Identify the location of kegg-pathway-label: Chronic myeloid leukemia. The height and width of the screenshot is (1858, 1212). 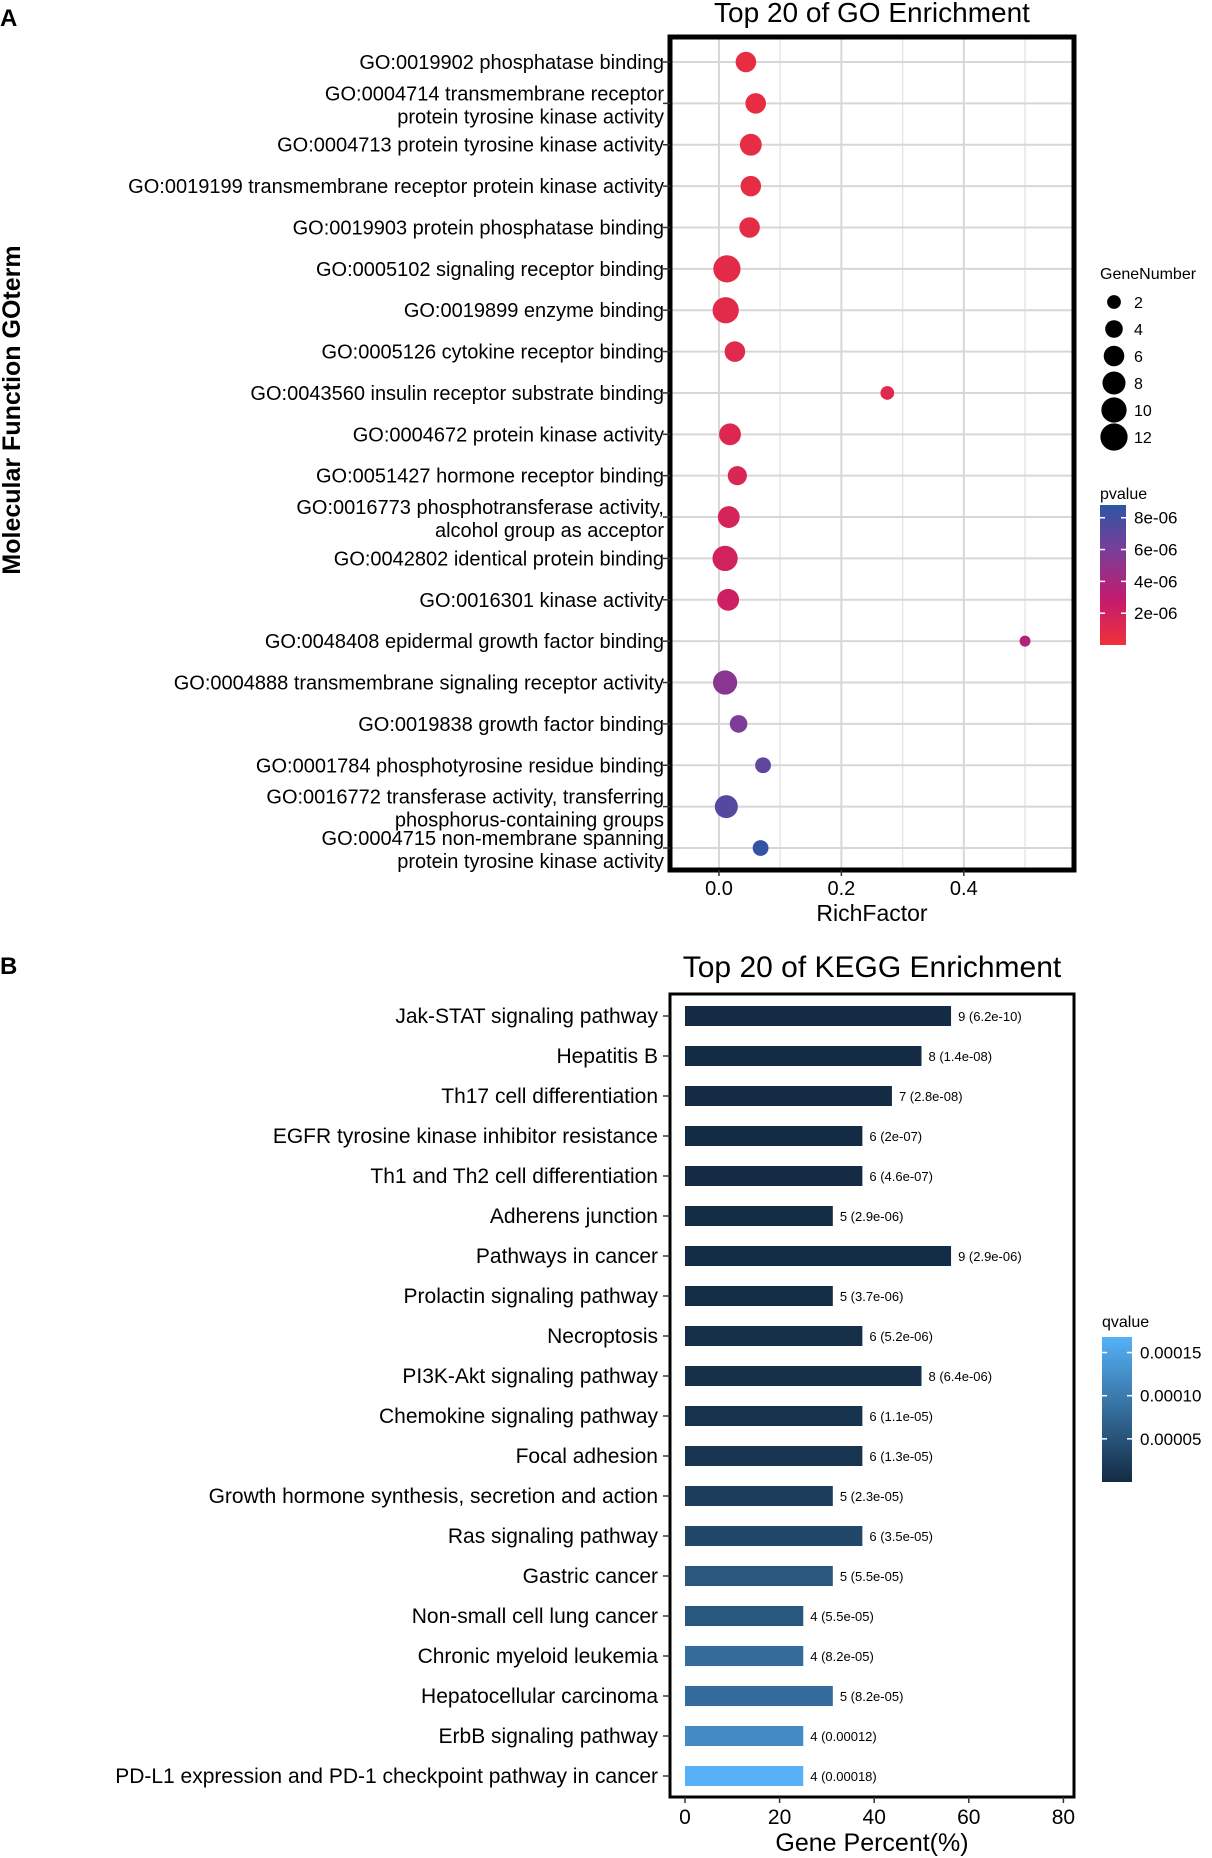
(538, 1656).